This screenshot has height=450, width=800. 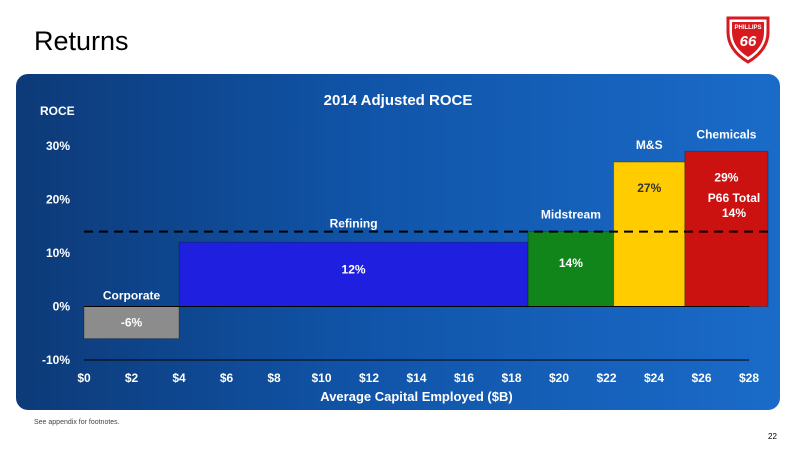 I want to click on segment-value-label: 29%, so click(x=726, y=177).